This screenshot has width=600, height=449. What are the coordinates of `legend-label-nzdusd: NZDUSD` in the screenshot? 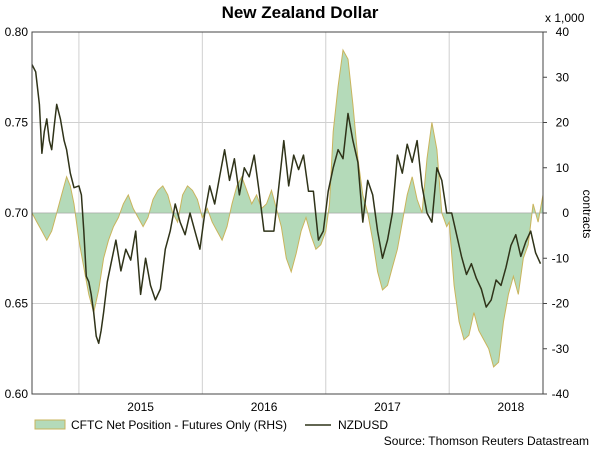 It's located at (363, 425).